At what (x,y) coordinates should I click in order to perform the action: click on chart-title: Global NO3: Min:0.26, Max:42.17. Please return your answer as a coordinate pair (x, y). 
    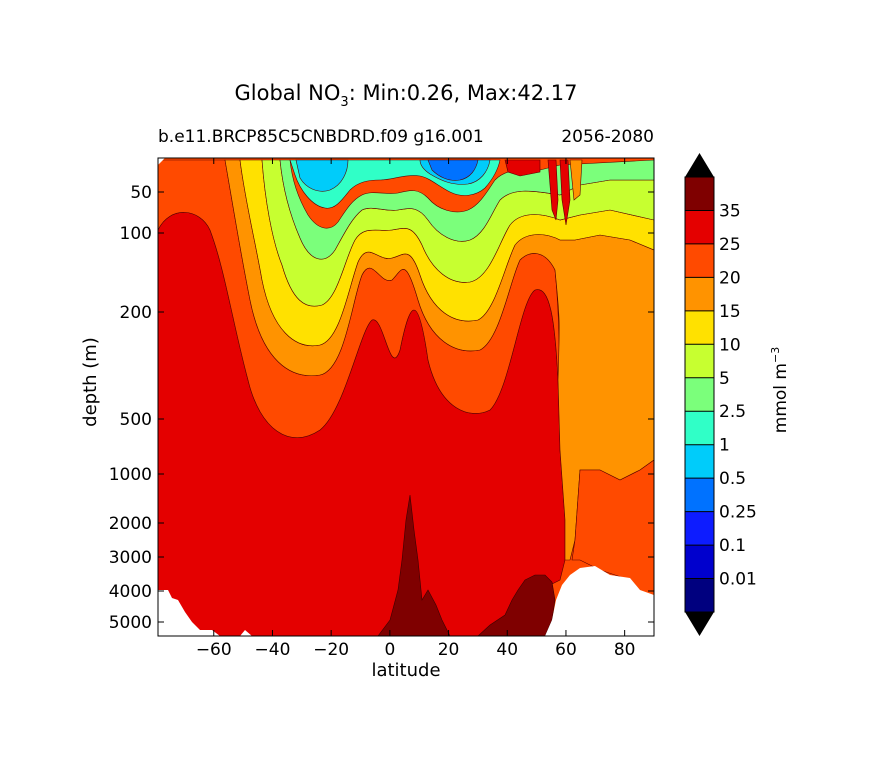
    Looking at the image, I should click on (406, 95).